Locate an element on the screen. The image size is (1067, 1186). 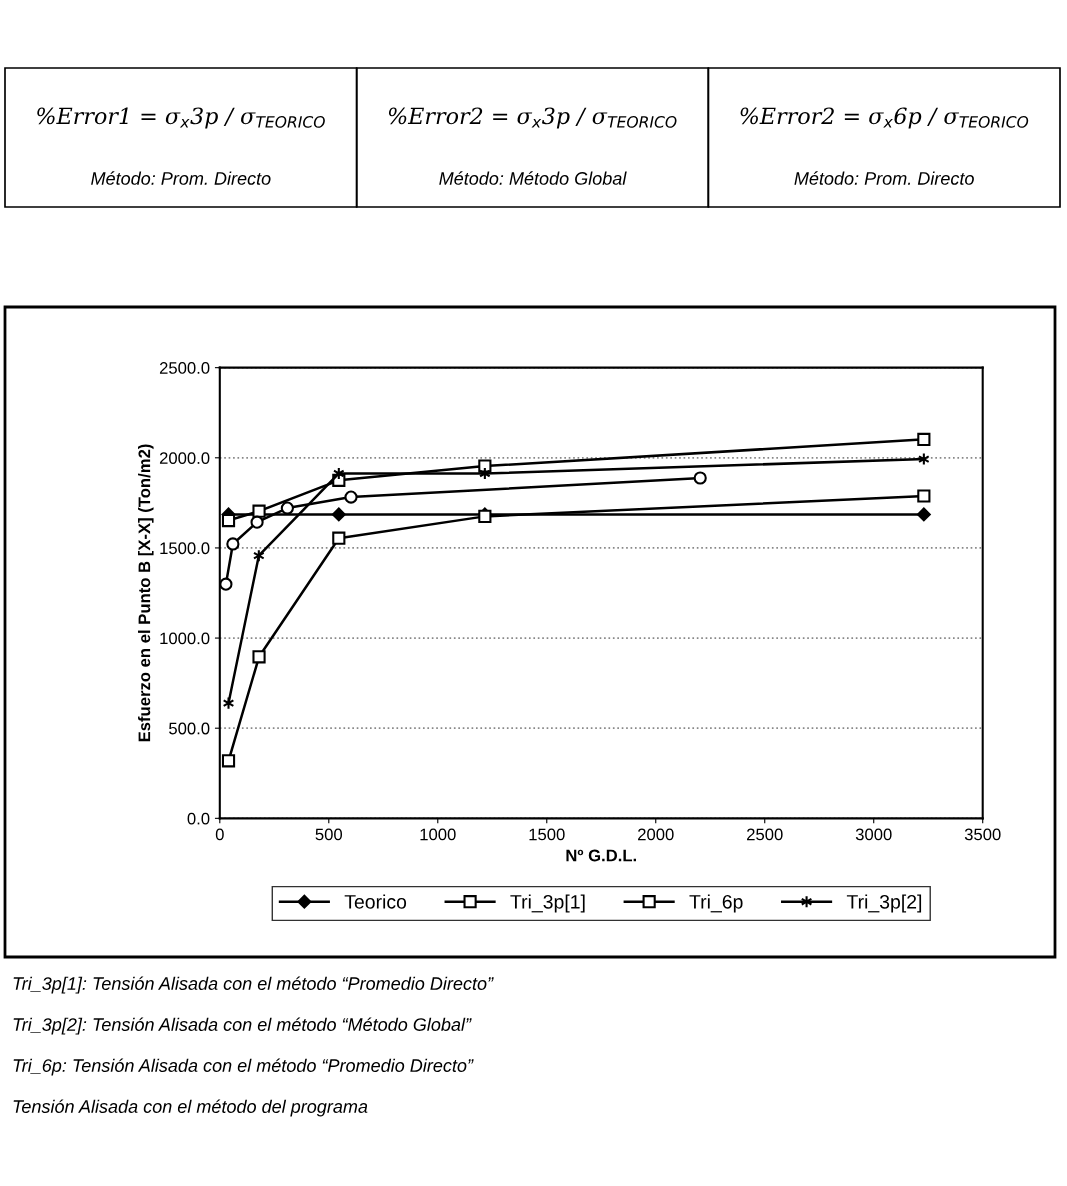
x-axis-title: Nº G.D.L. is located at coordinates (601, 855).